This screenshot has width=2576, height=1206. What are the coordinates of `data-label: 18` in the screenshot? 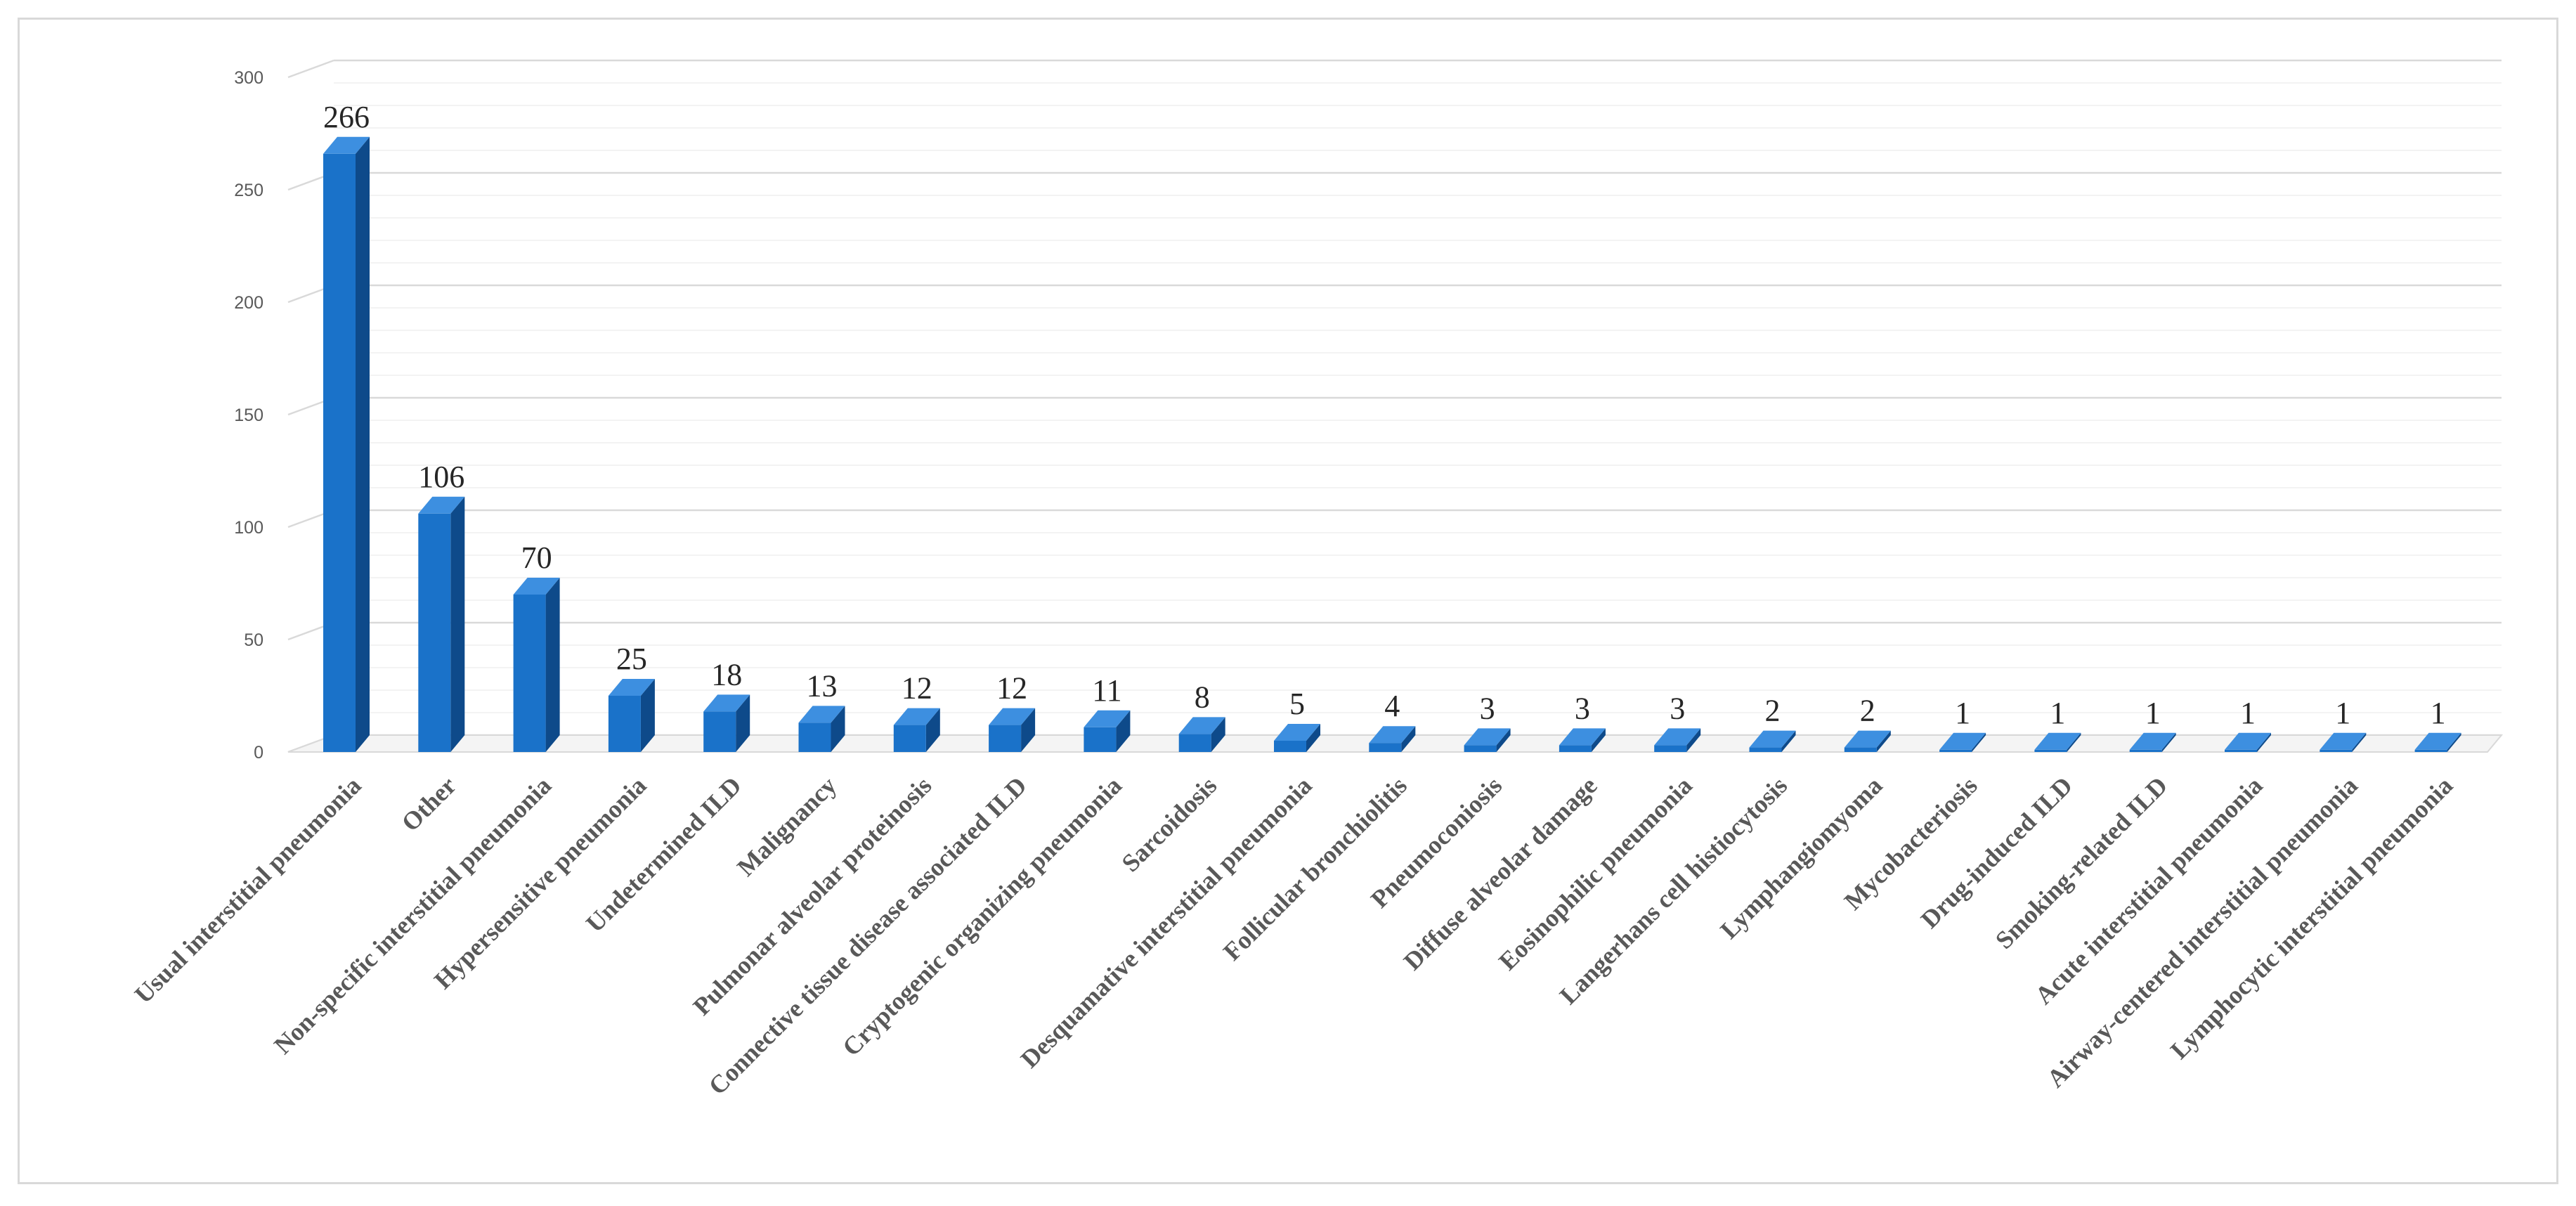 It's located at (726, 674).